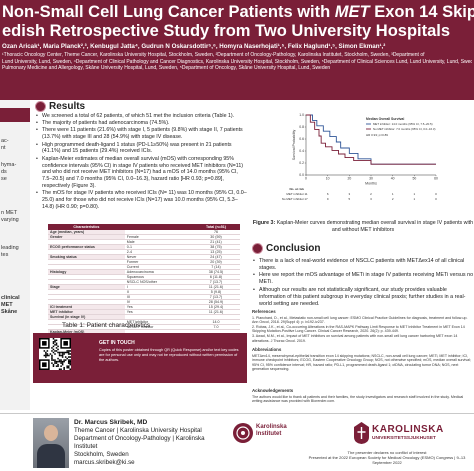 This screenshot has width=474, height=471. Describe the element at coordinates (44, 364) in the screenshot. I see `qr-finder` at that location.